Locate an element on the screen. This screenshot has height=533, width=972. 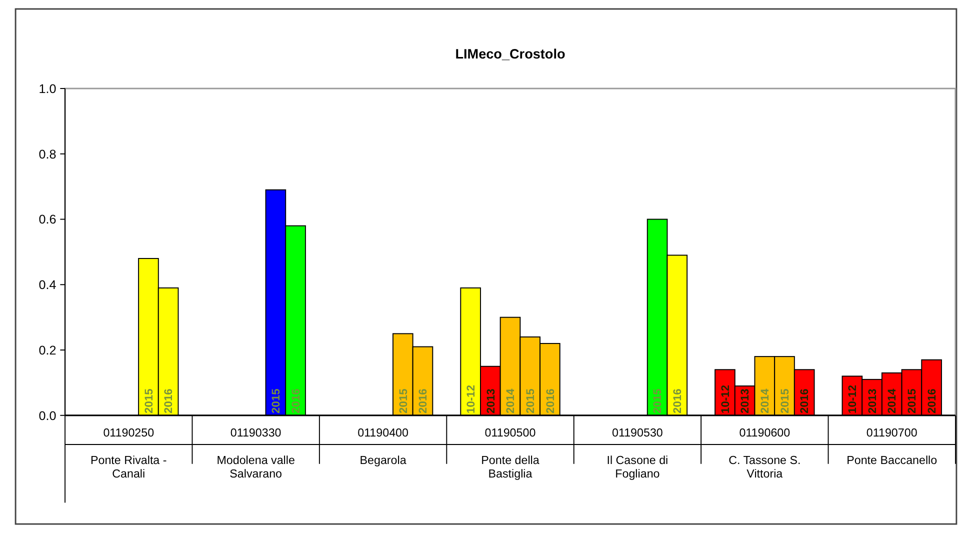
category-label: 01190330 Modolena valle Salvarano is located at coordinates (255, 453).